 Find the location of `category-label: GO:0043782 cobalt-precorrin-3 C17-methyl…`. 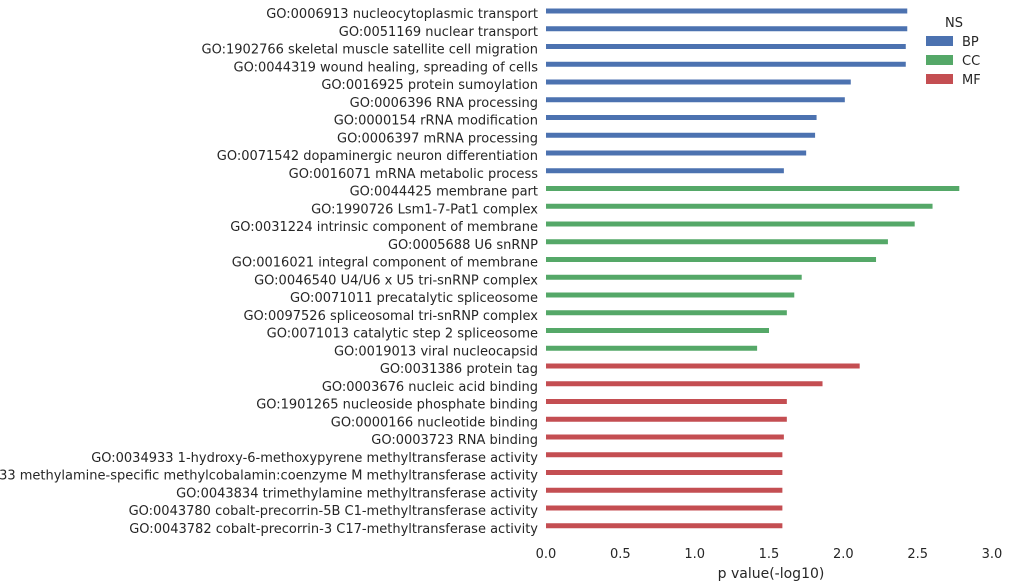

category-label: GO:0043782 cobalt-precorrin-3 C17-methyl… is located at coordinates (333, 529).